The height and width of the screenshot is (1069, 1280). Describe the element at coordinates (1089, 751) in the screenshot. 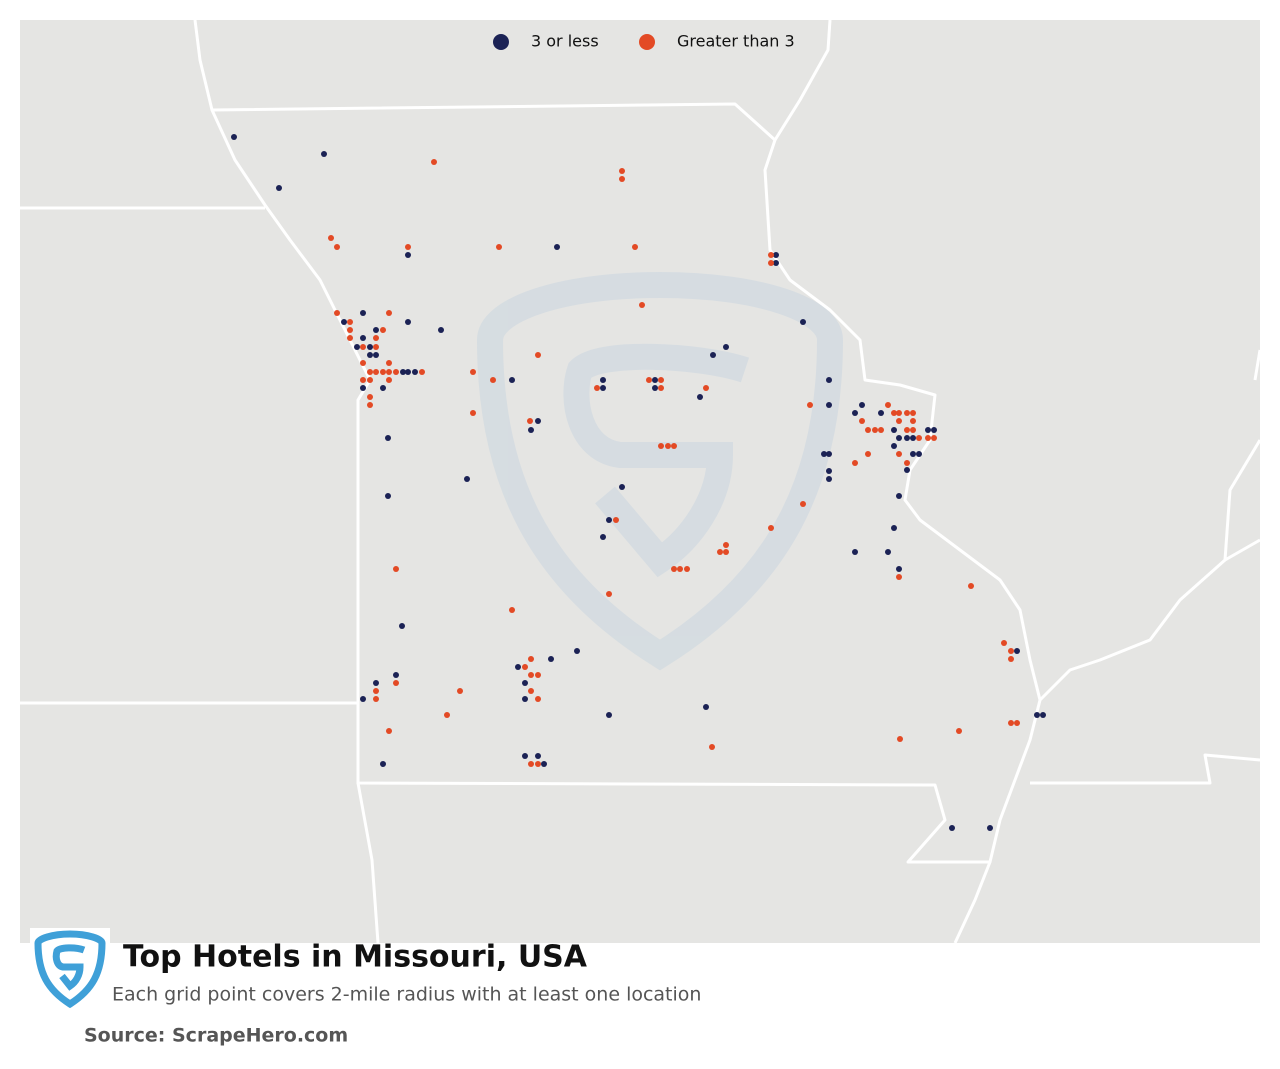

I see `river-borders` at that location.